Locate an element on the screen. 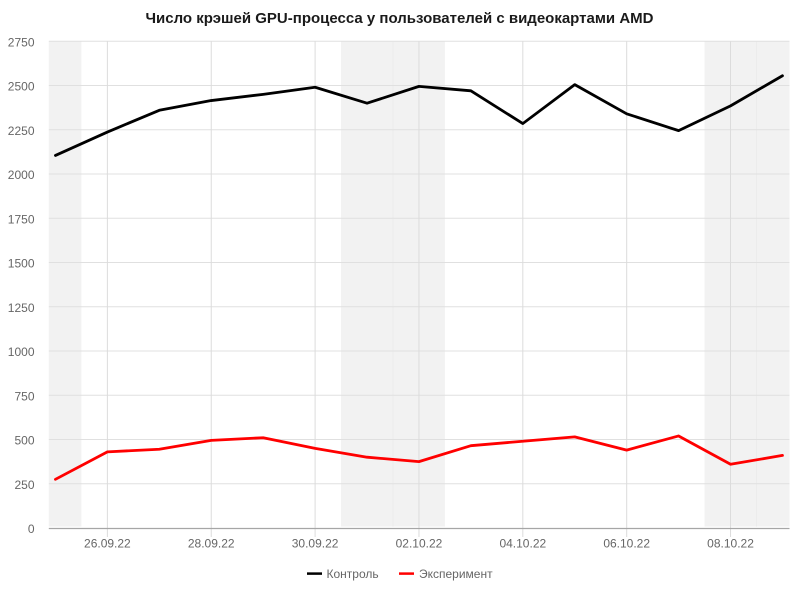 This screenshot has width=800, height=605. svg-text: 08.10.22 is located at coordinates (730, 543).